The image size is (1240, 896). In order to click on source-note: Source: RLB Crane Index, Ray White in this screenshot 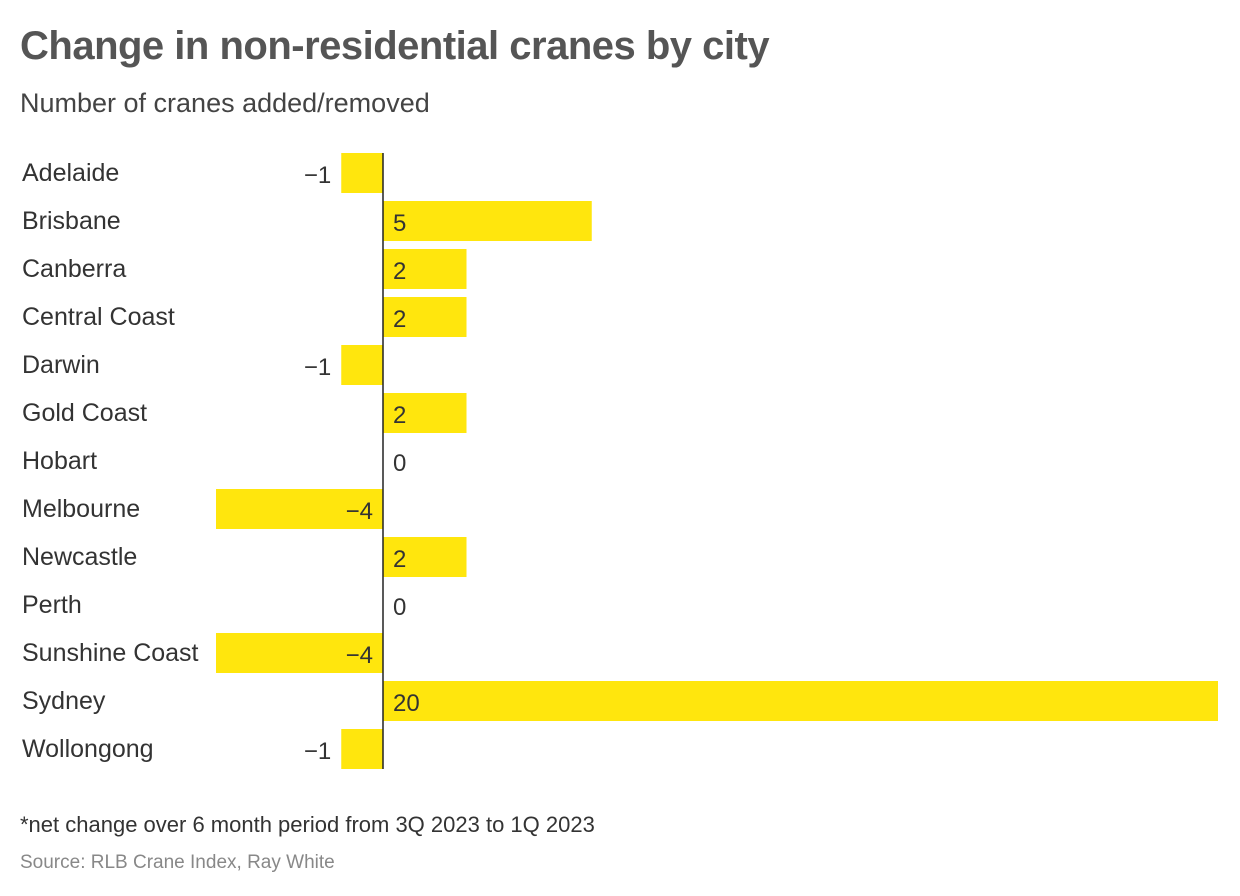, I will do `click(177, 862)`.